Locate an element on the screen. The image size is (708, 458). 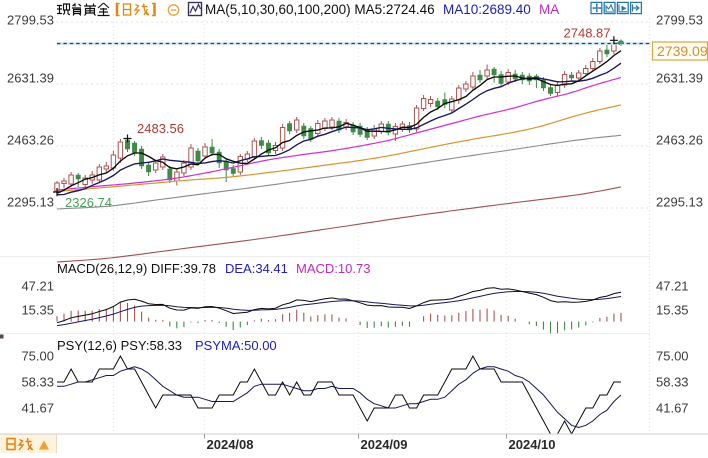
svg-text: 2024/09 is located at coordinates (384, 444).